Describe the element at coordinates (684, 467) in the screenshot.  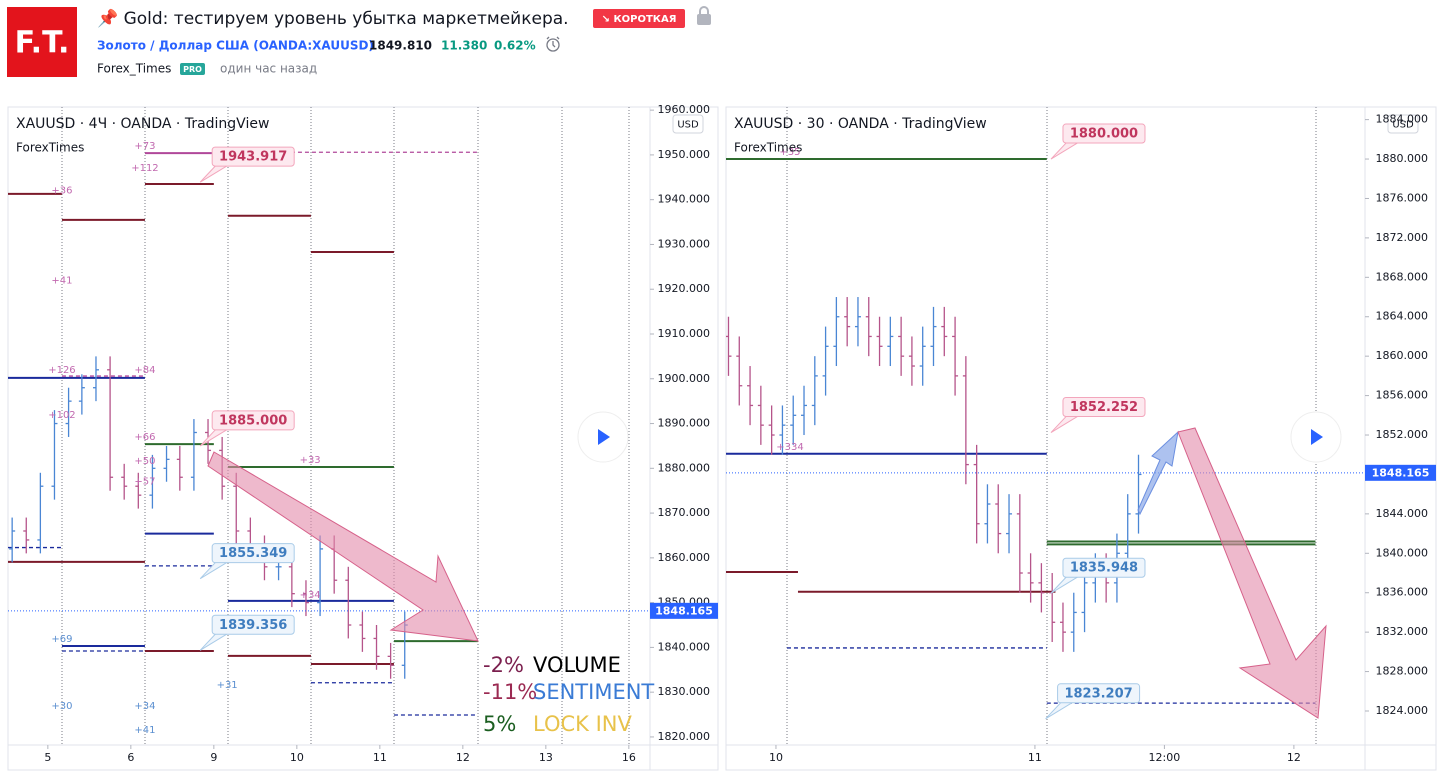
I see `y-tick-label: 1880.000` at that location.